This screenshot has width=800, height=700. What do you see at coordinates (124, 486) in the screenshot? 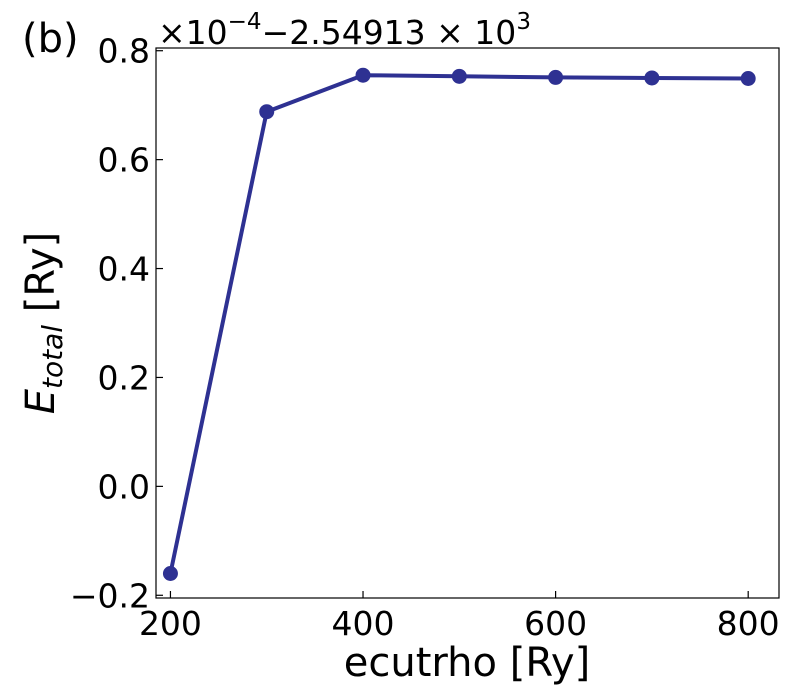
I see `y-tick-label: 0.0` at bounding box center [124, 486].